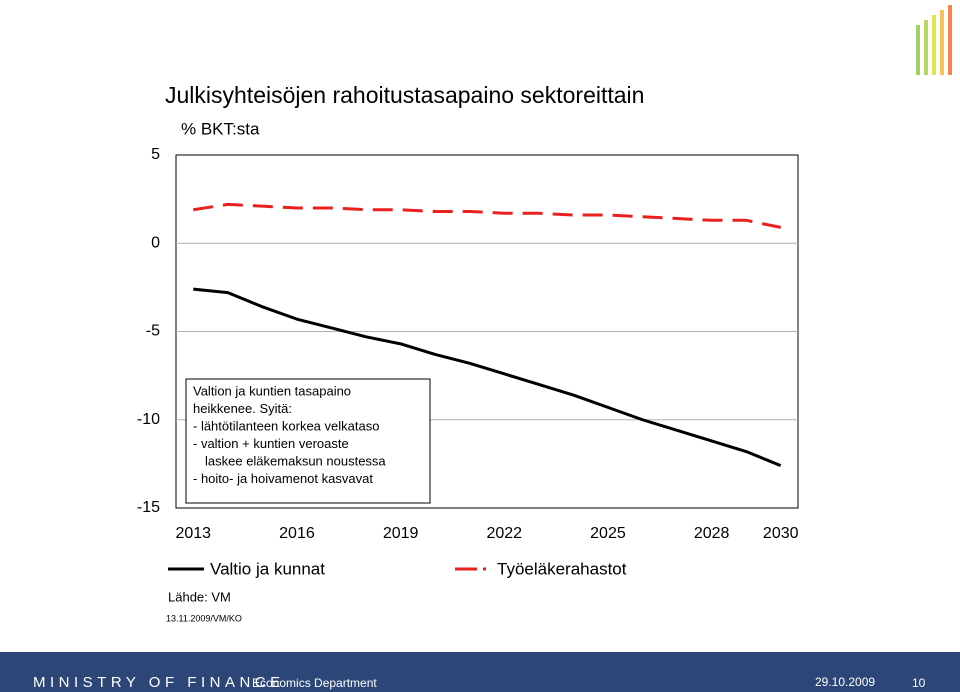 This screenshot has height=692, width=960. What do you see at coordinates (504, 533) in the screenshot?
I see `x-tick-label: 2022` at bounding box center [504, 533].